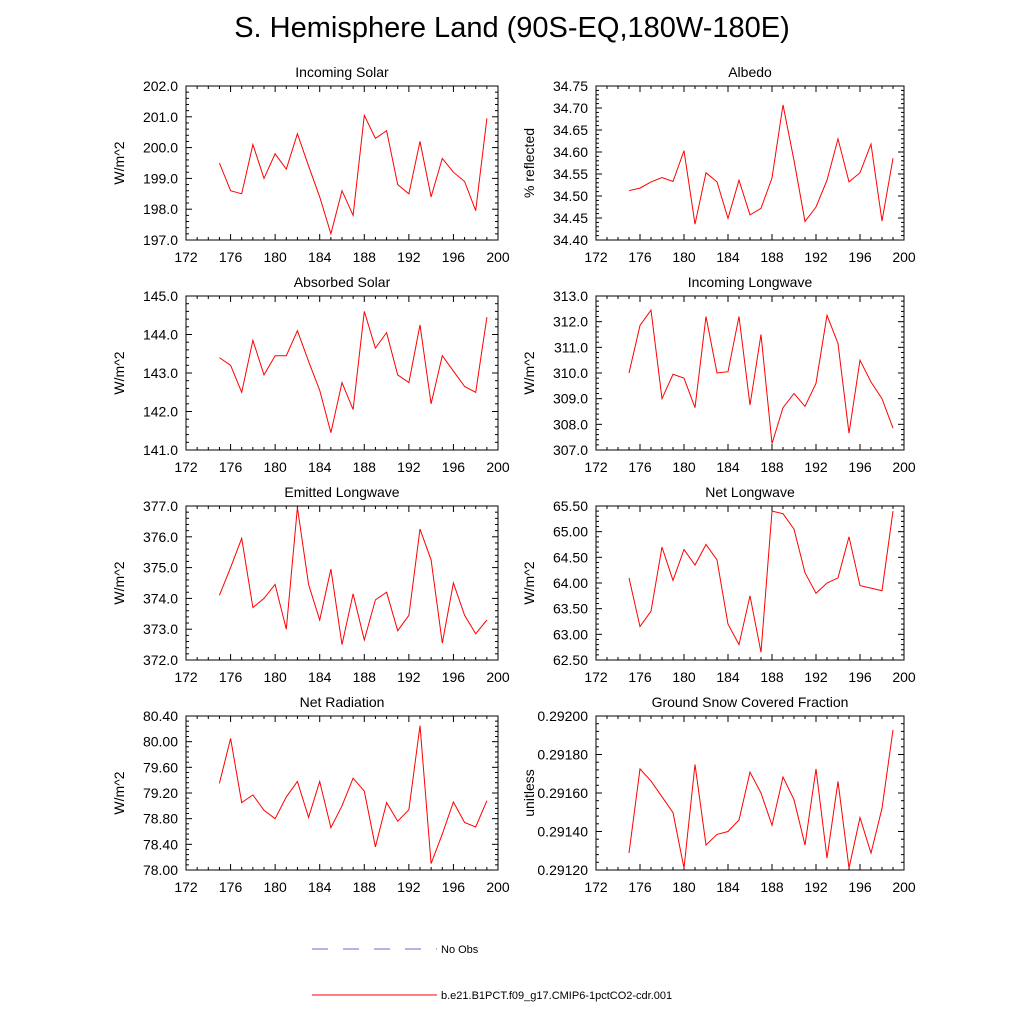 The image size is (1024, 1024). What do you see at coordinates (160, 335) in the screenshot?
I see `y-tick-label: 144.0` at bounding box center [160, 335].